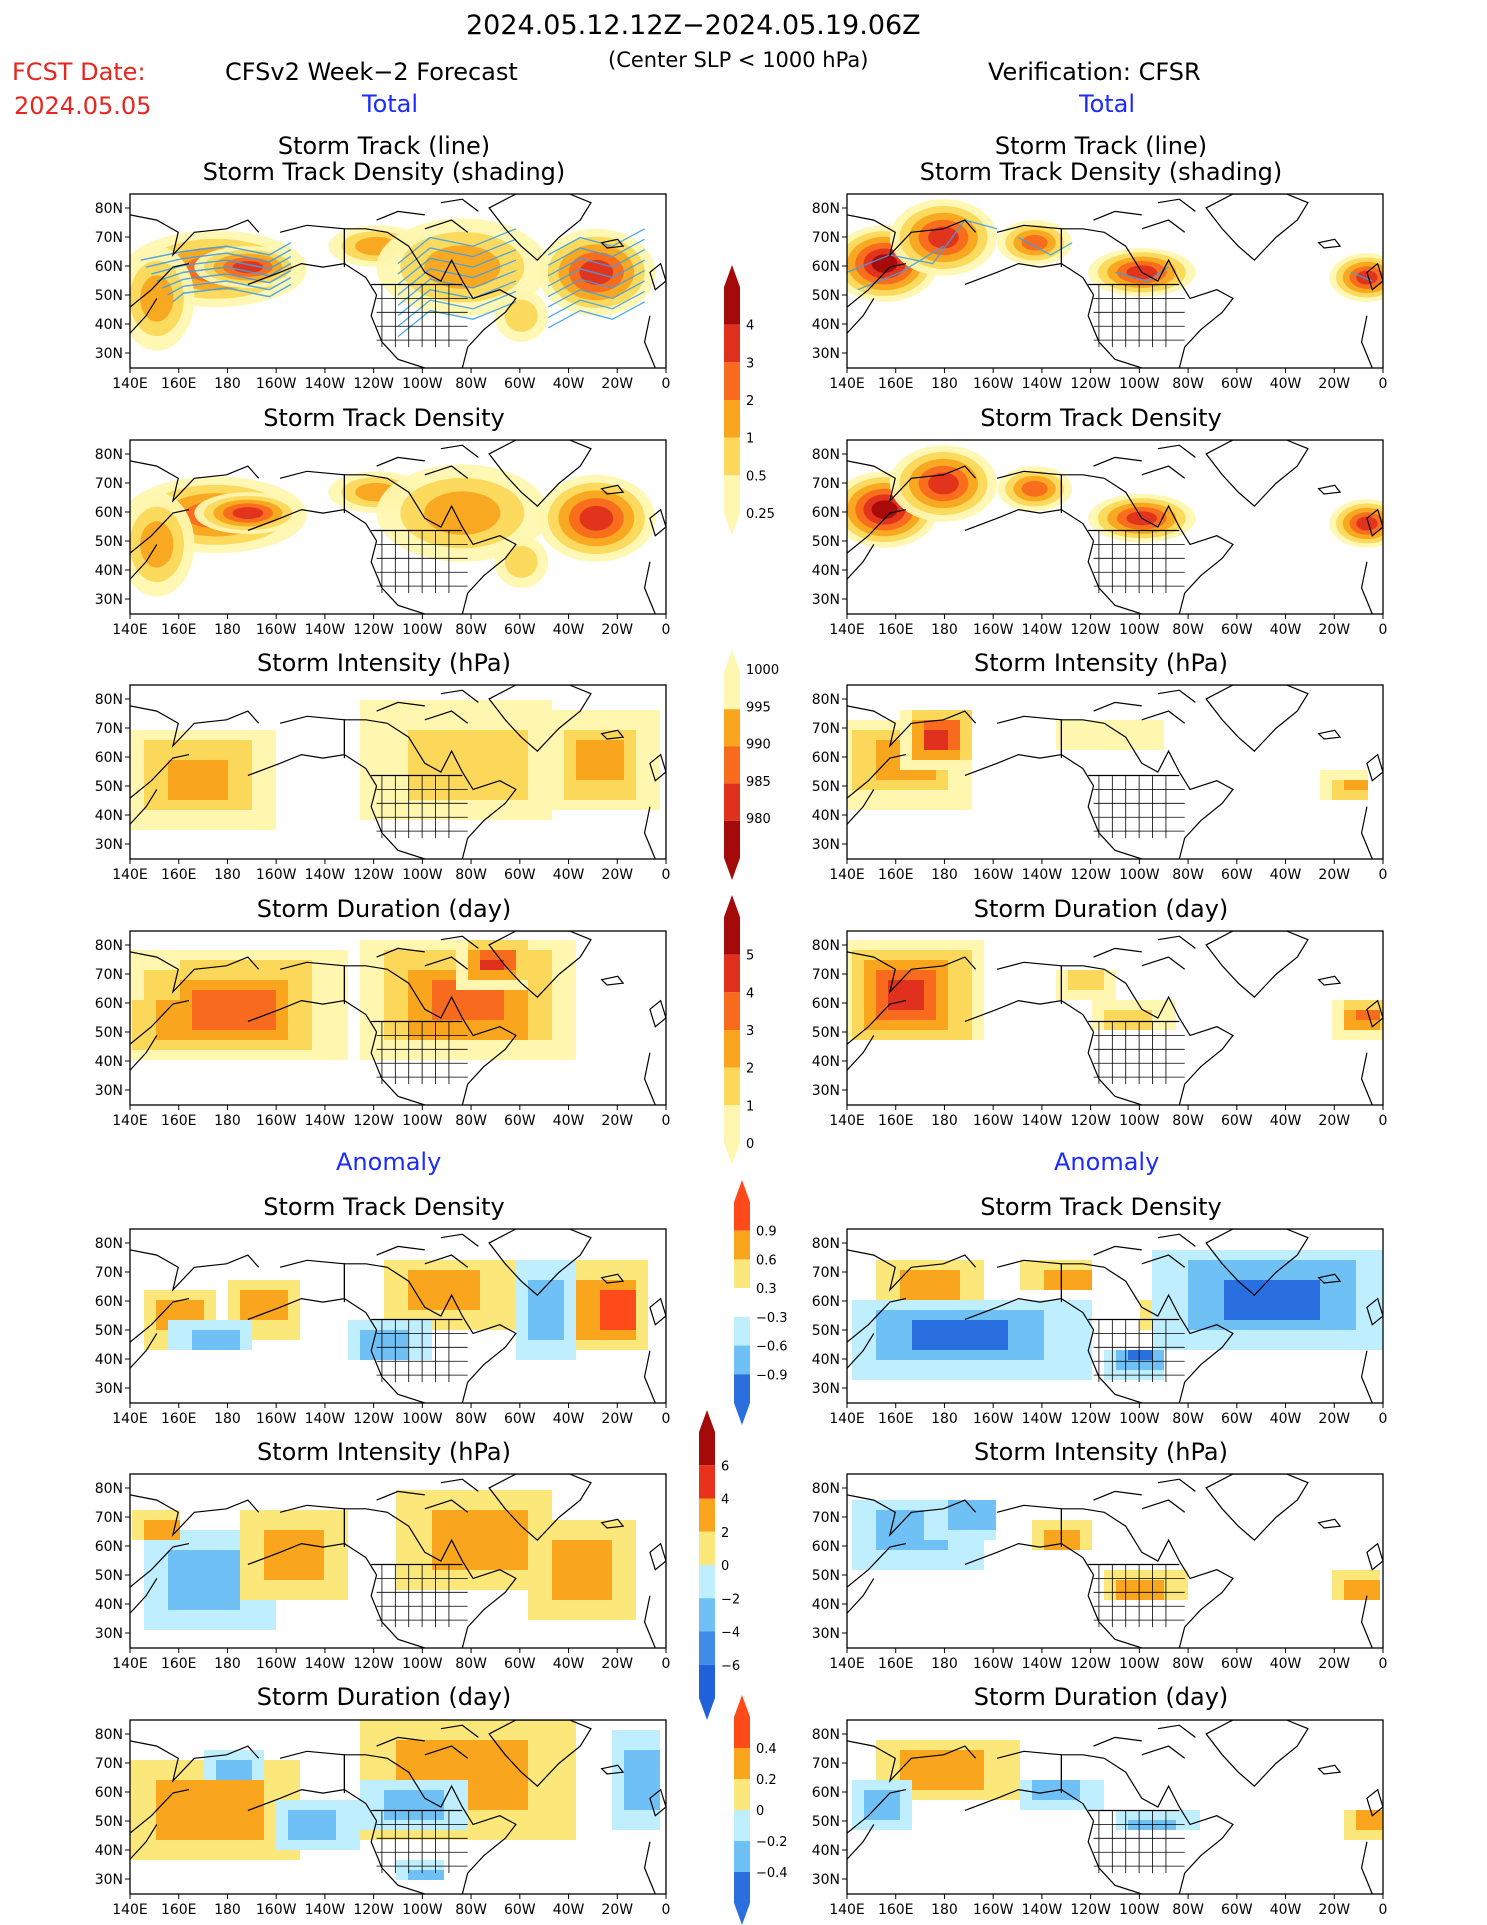 The width and height of the screenshot is (1487, 1925). I want to click on fcst-intensity-panel-atlantic-coast, so click(633, 794).